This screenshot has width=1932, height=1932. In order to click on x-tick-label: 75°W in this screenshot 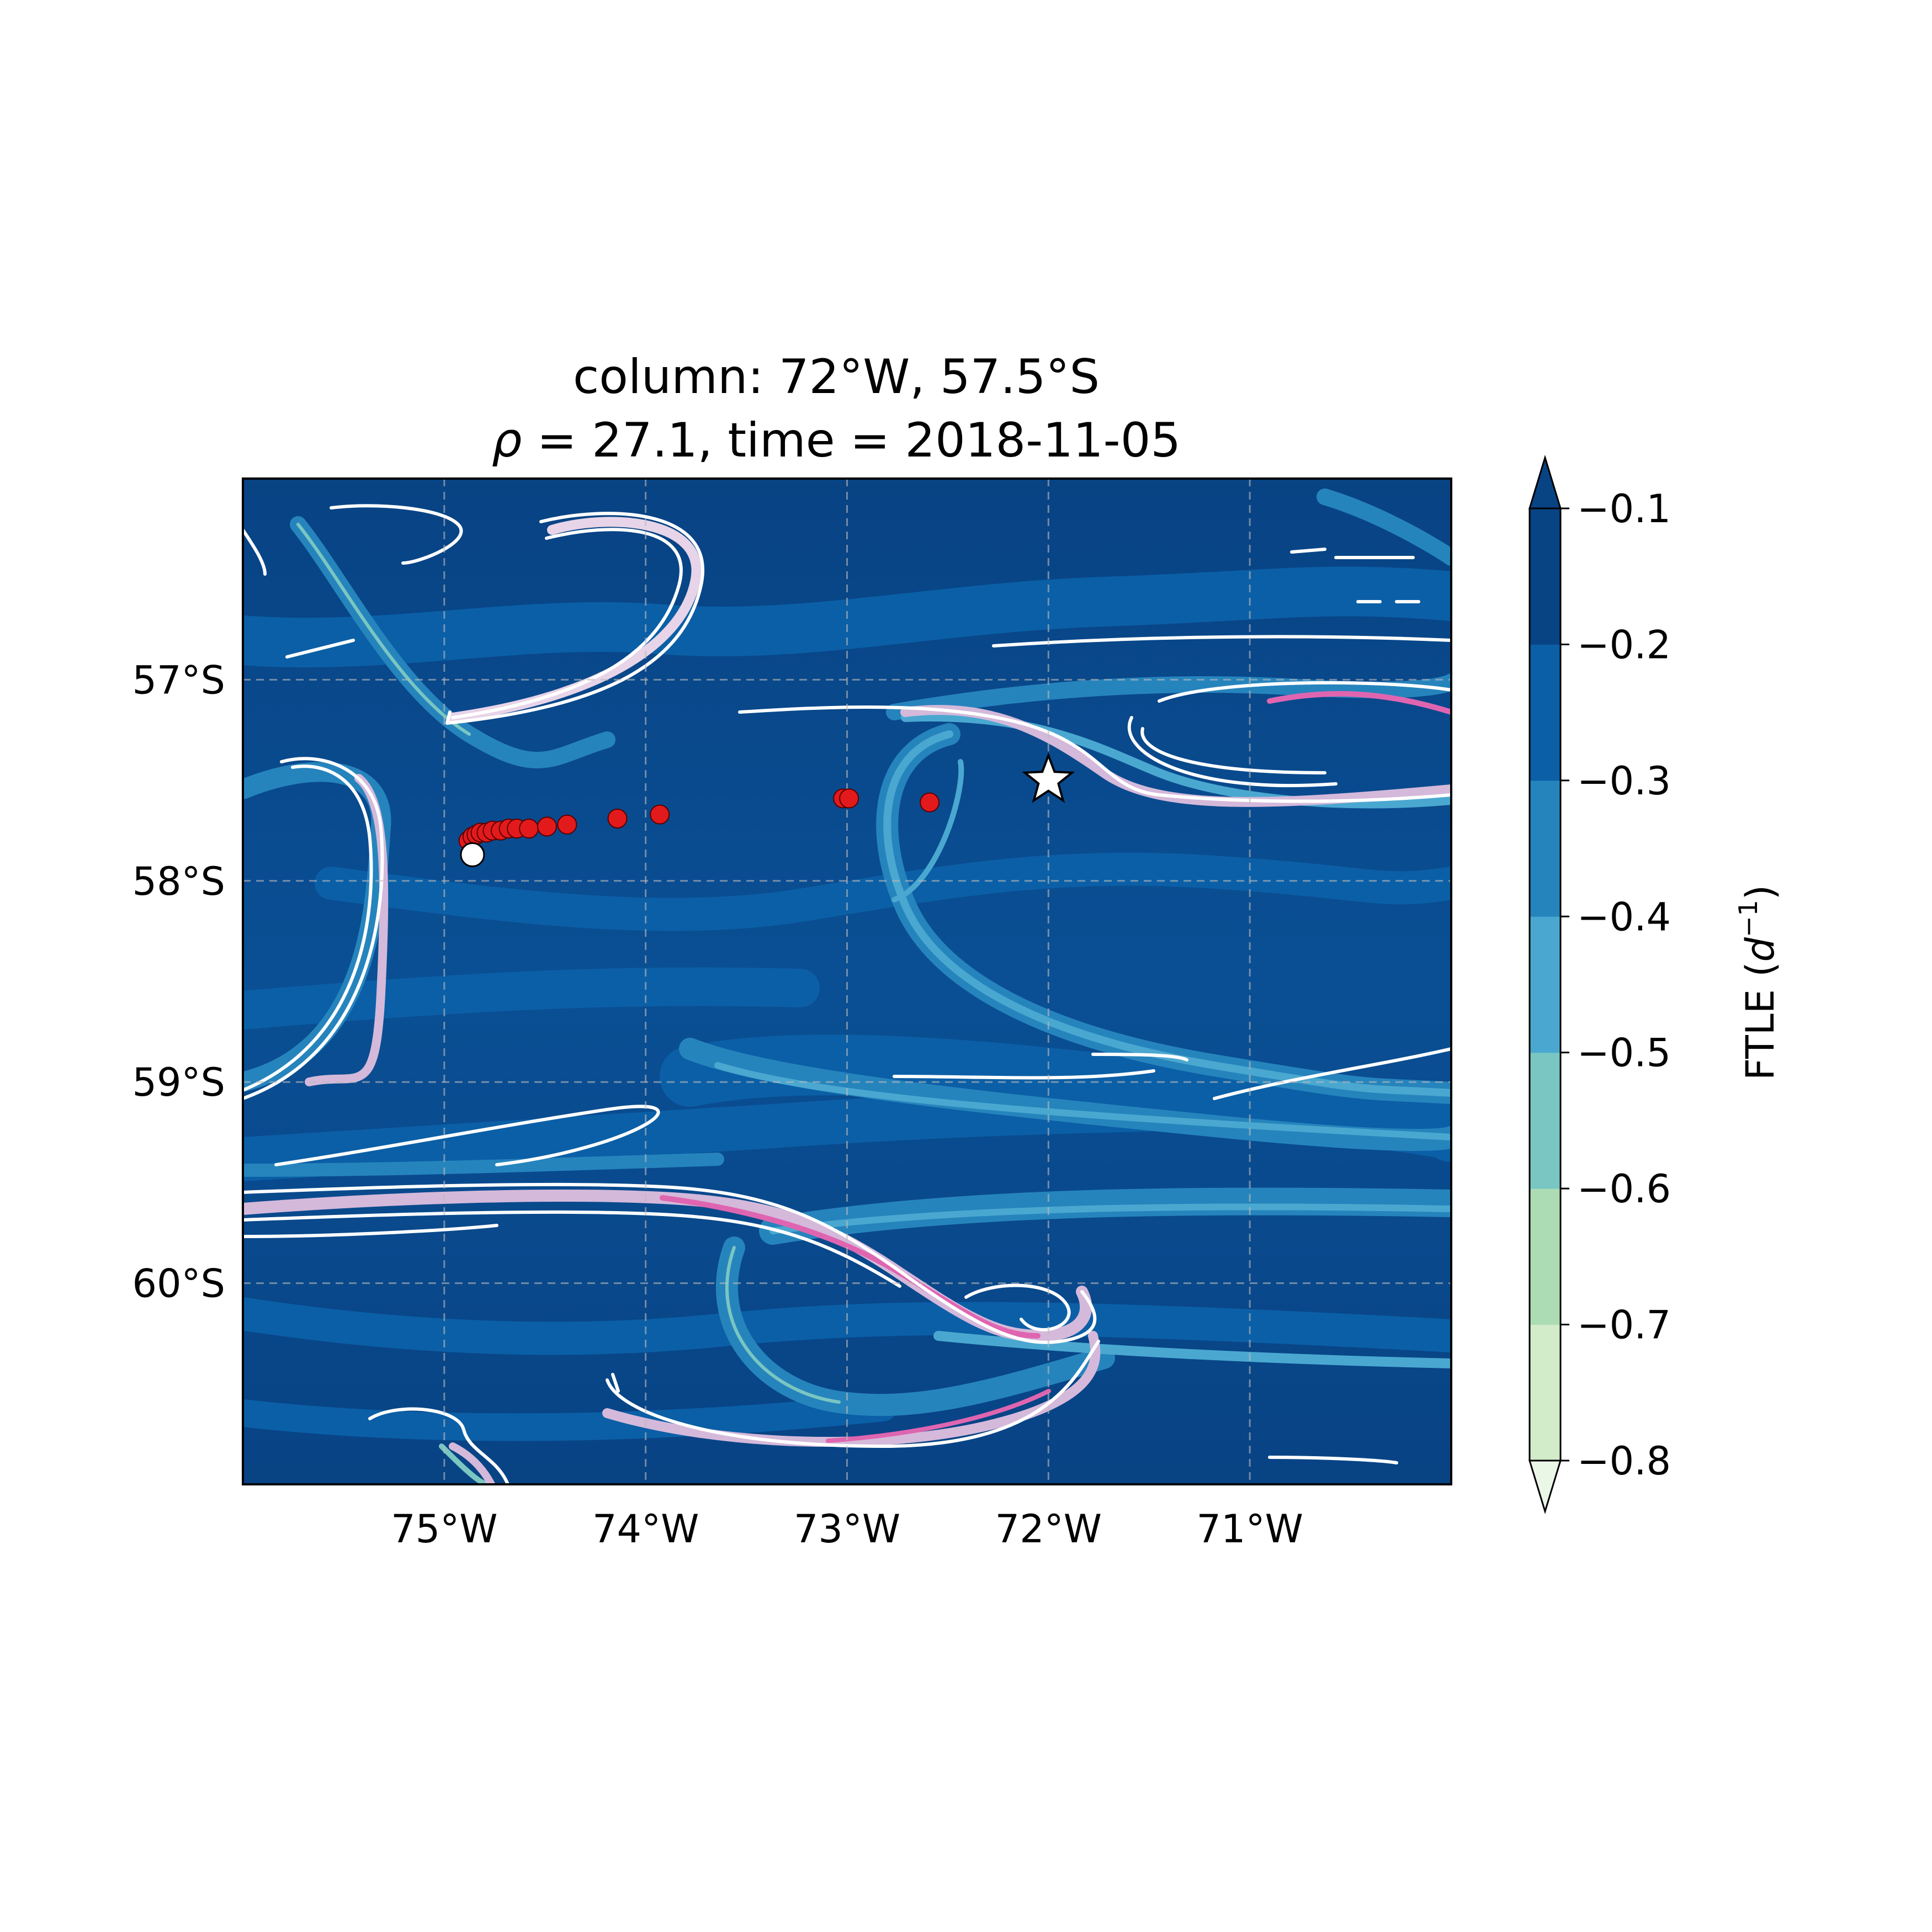, I will do `click(444, 1529)`.